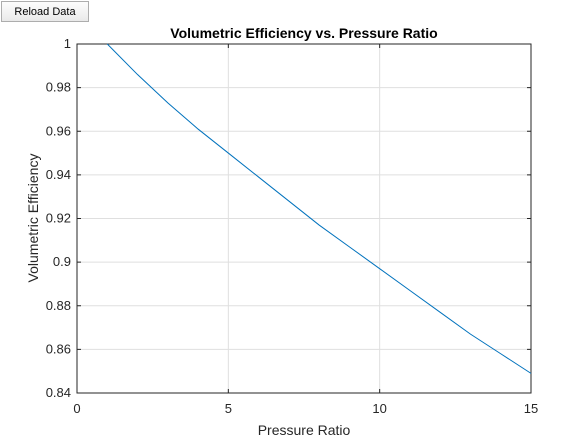 Image resolution: width=588 pixels, height=441 pixels. What do you see at coordinates (33, 218) in the screenshot?
I see `y-axis-label: Volumetric Efficiency` at bounding box center [33, 218].